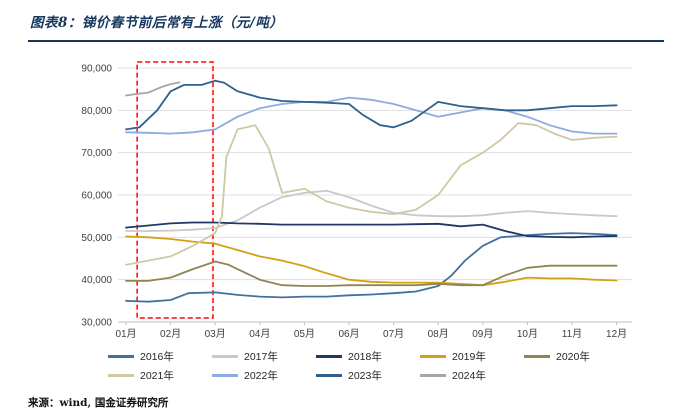 Image resolution: width=692 pixels, height=416 pixels. Describe the element at coordinates (125, 334) in the screenshot. I see `x-axis-label: 01月` at that location.